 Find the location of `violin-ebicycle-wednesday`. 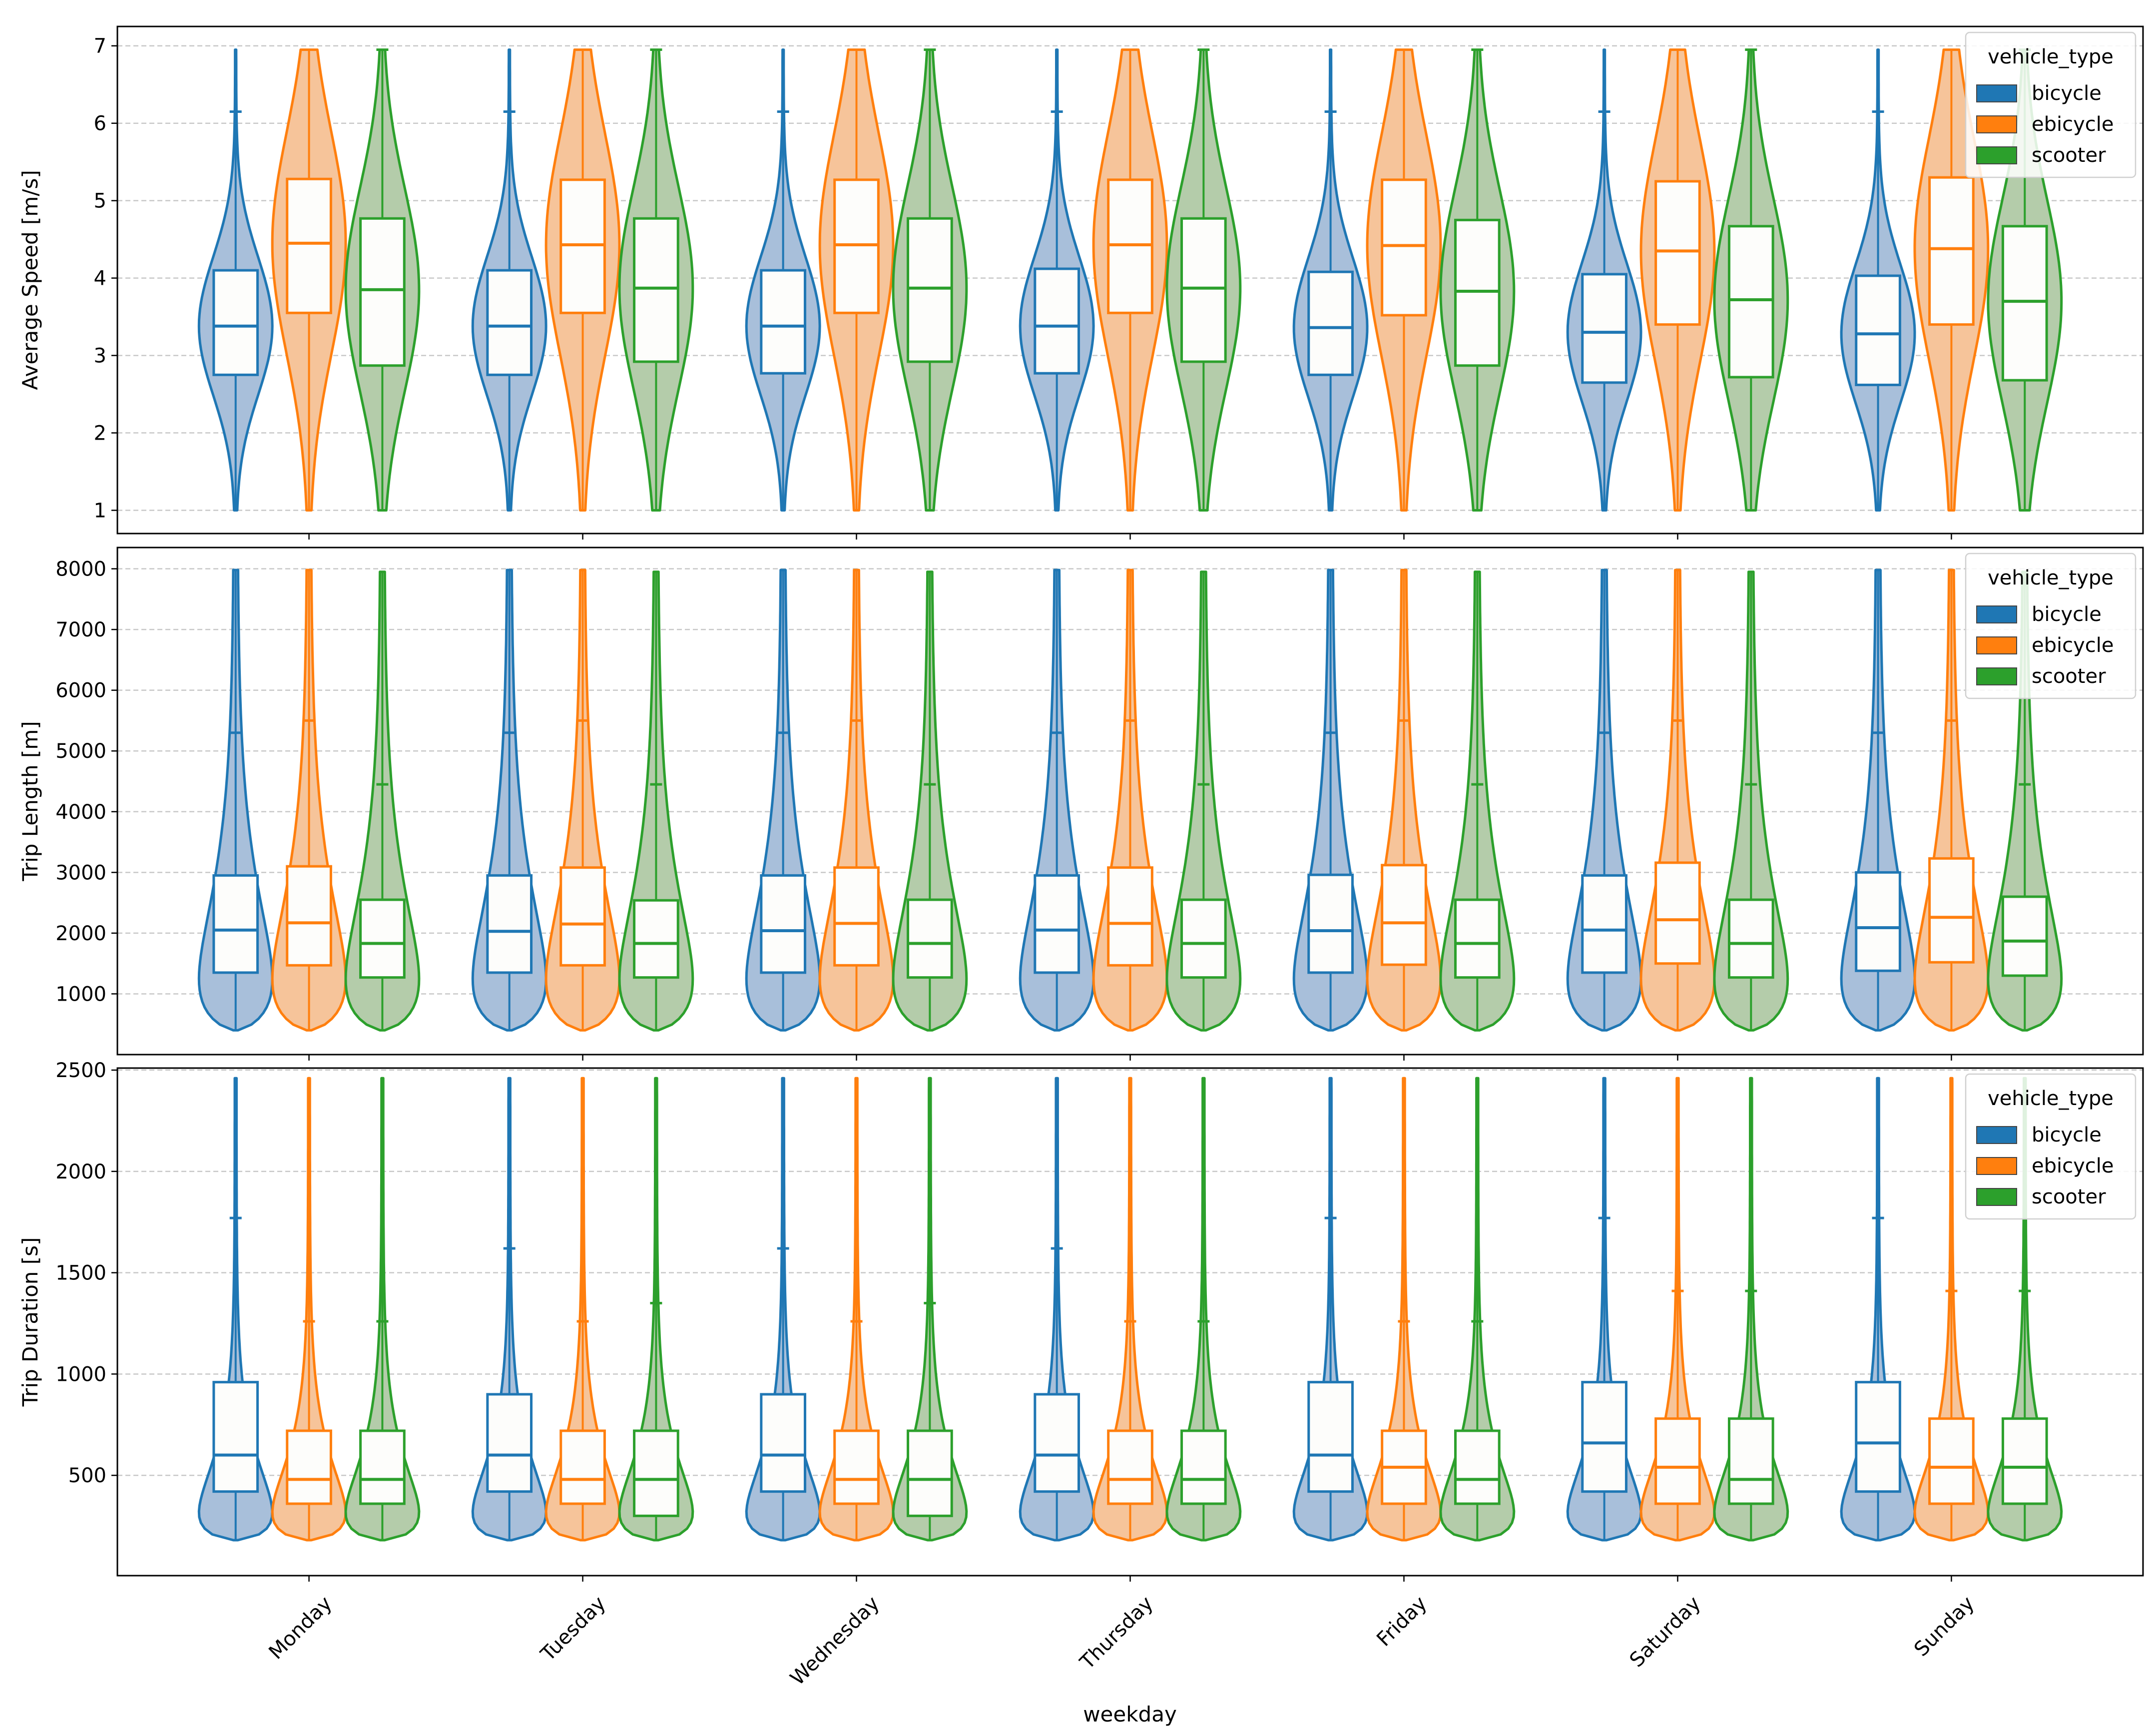

violin-ebicycle-wednesday is located at coordinates (856, 800).